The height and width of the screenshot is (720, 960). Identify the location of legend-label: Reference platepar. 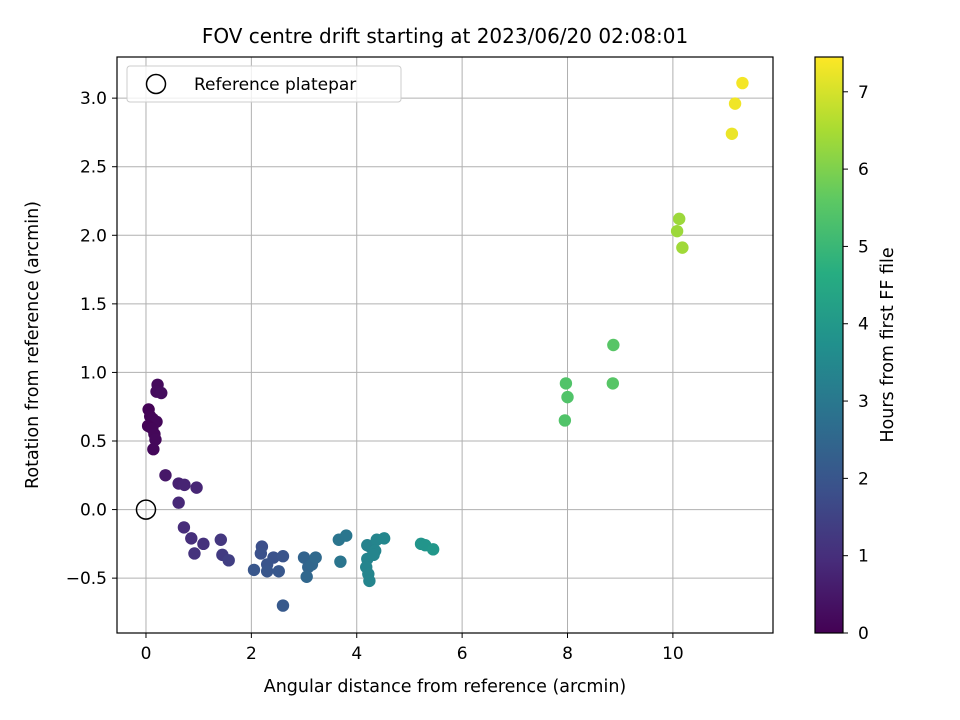
(275, 85).